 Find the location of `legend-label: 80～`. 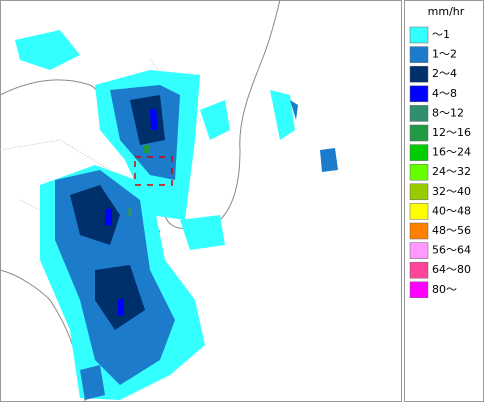

legend-label: 80～ is located at coordinates (444, 289).